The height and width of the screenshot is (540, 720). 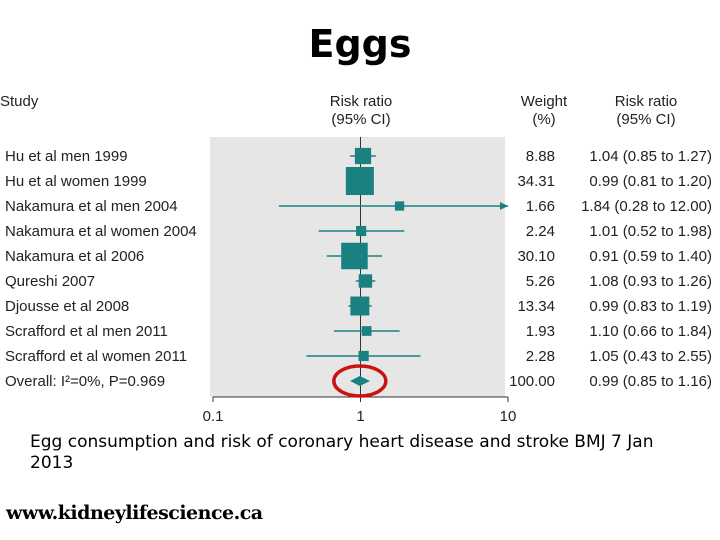 What do you see at coordinates (646, 206) in the screenshot?
I see `risk-ratio-ci-value: 1.84 (0.28 to 12.00)` at bounding box center [646, 206].